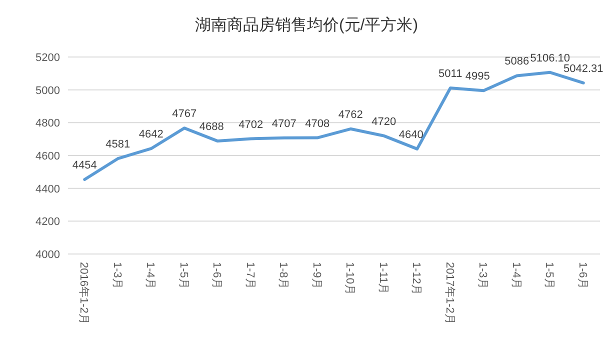 The height and width of the screenshot is (345, 613). Describe the element at coordinates (48, 58) in the screenshot. I see `y-tick-label: 5200` at that location.